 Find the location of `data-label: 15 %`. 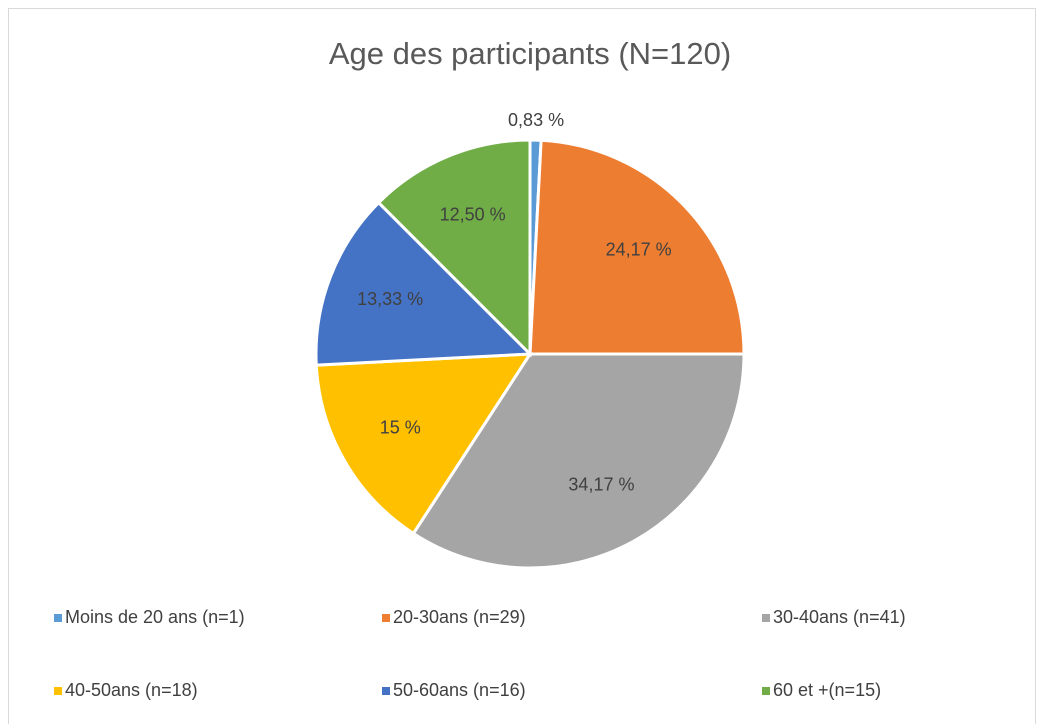

data-label: 15 % is located at coordinates (400, 428).